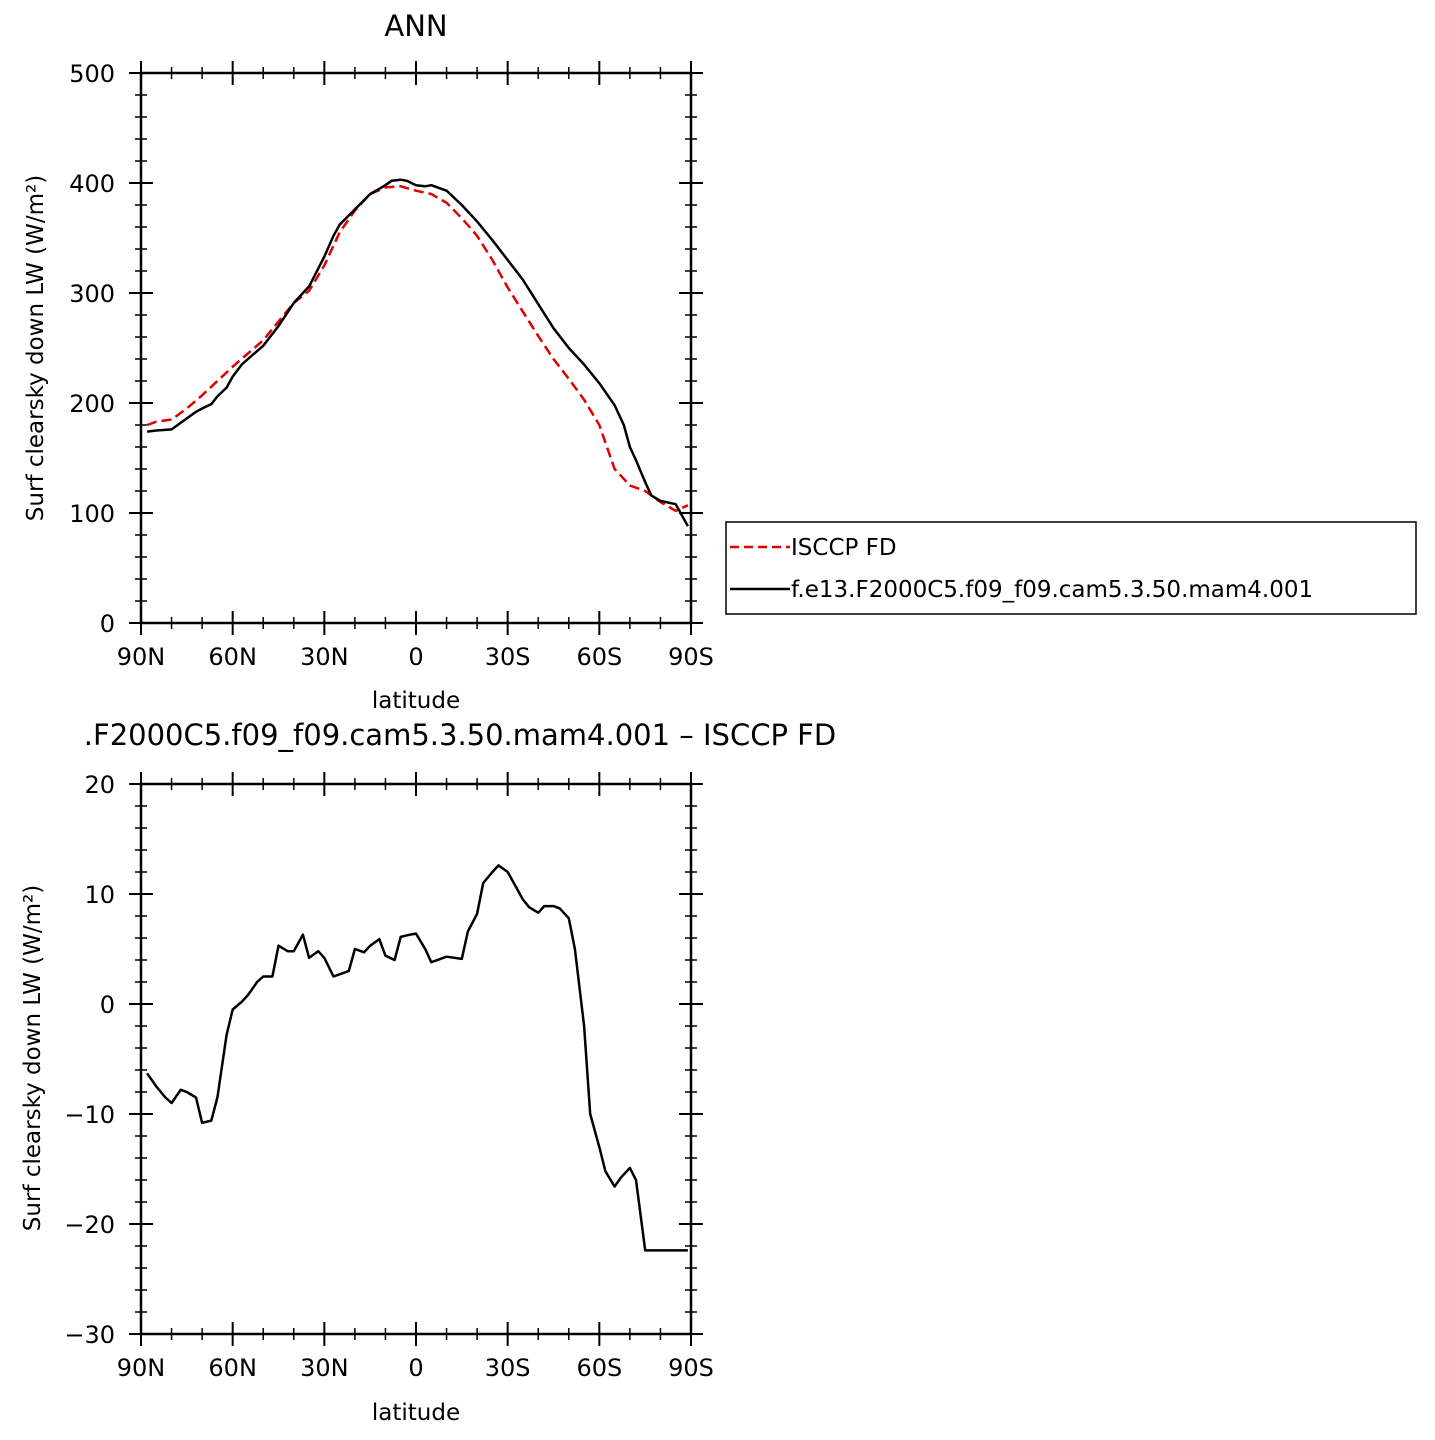 The width and height of the screenshot is (1435, 1440). I want to click on top-series-line-model, so click(417, 352).